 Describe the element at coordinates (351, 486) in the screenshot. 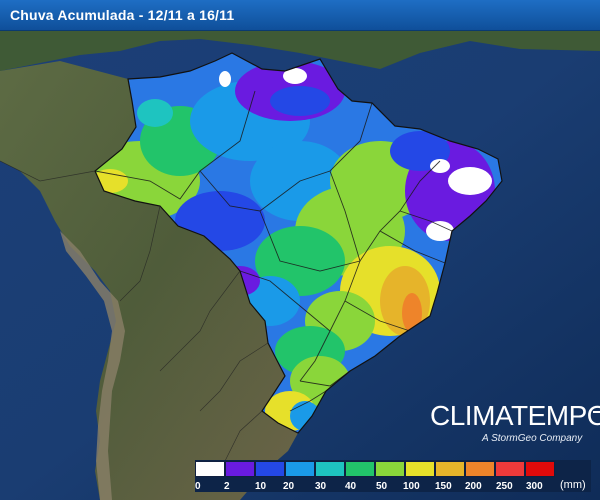

I see `legend-label: 40` at that location.